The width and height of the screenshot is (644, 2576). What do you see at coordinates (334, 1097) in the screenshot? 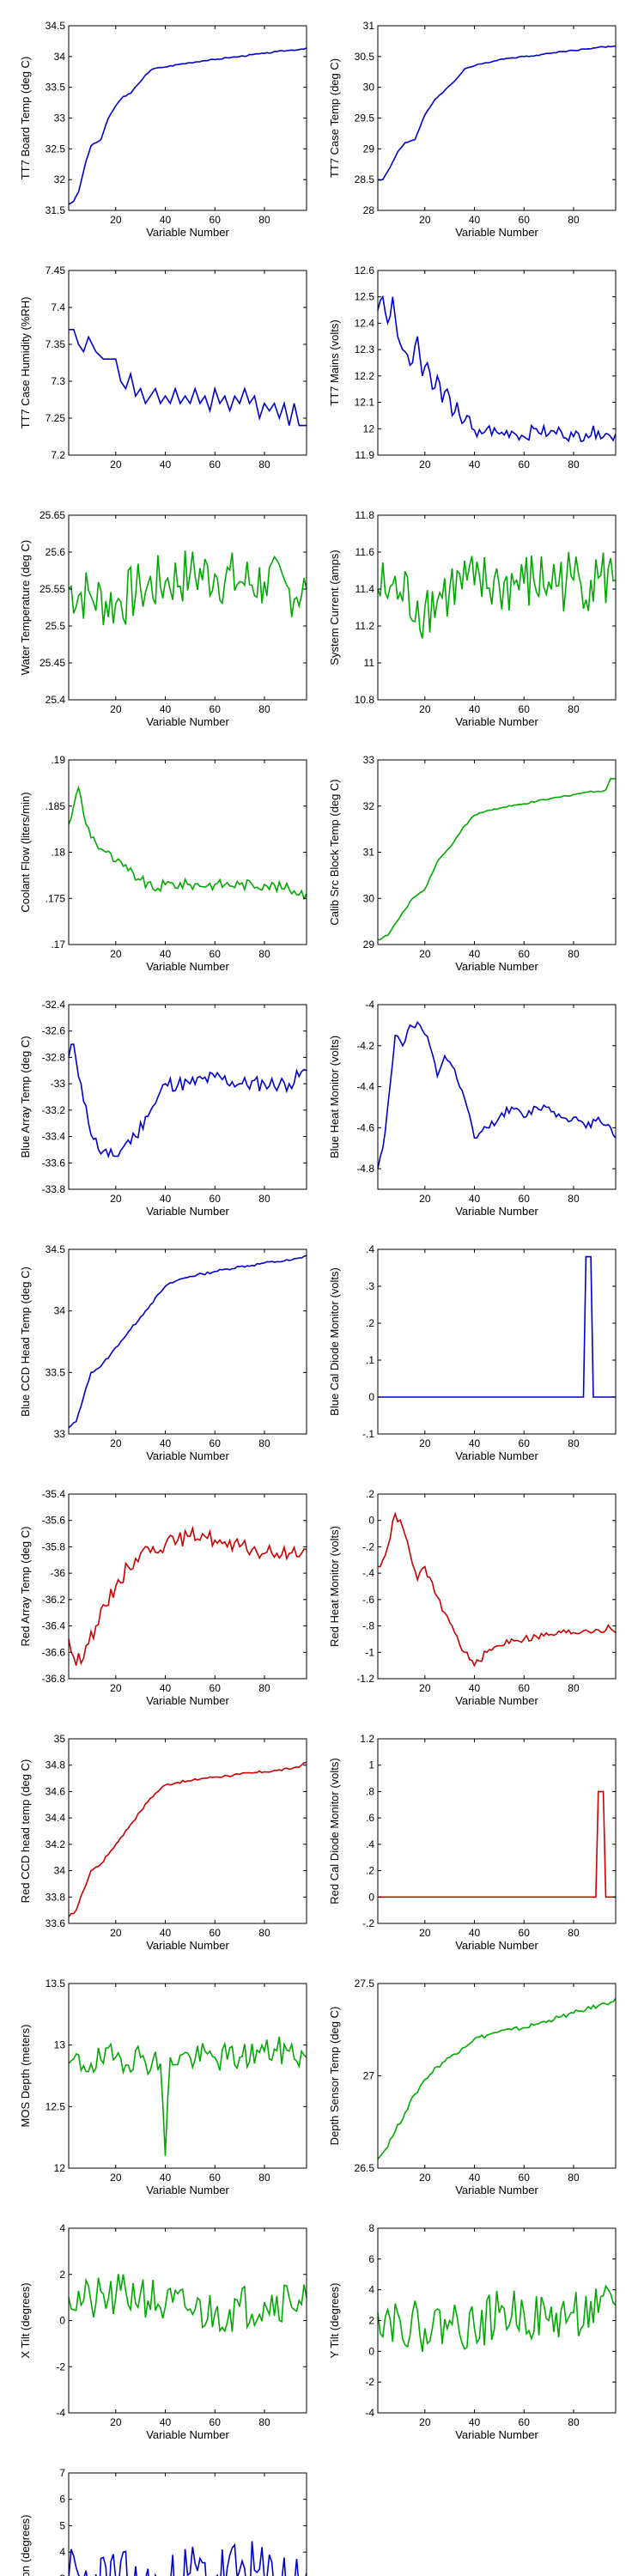
I see `y-axis-label: Blue Heat Monitor (volts)` at bounding box center [334, 1097].